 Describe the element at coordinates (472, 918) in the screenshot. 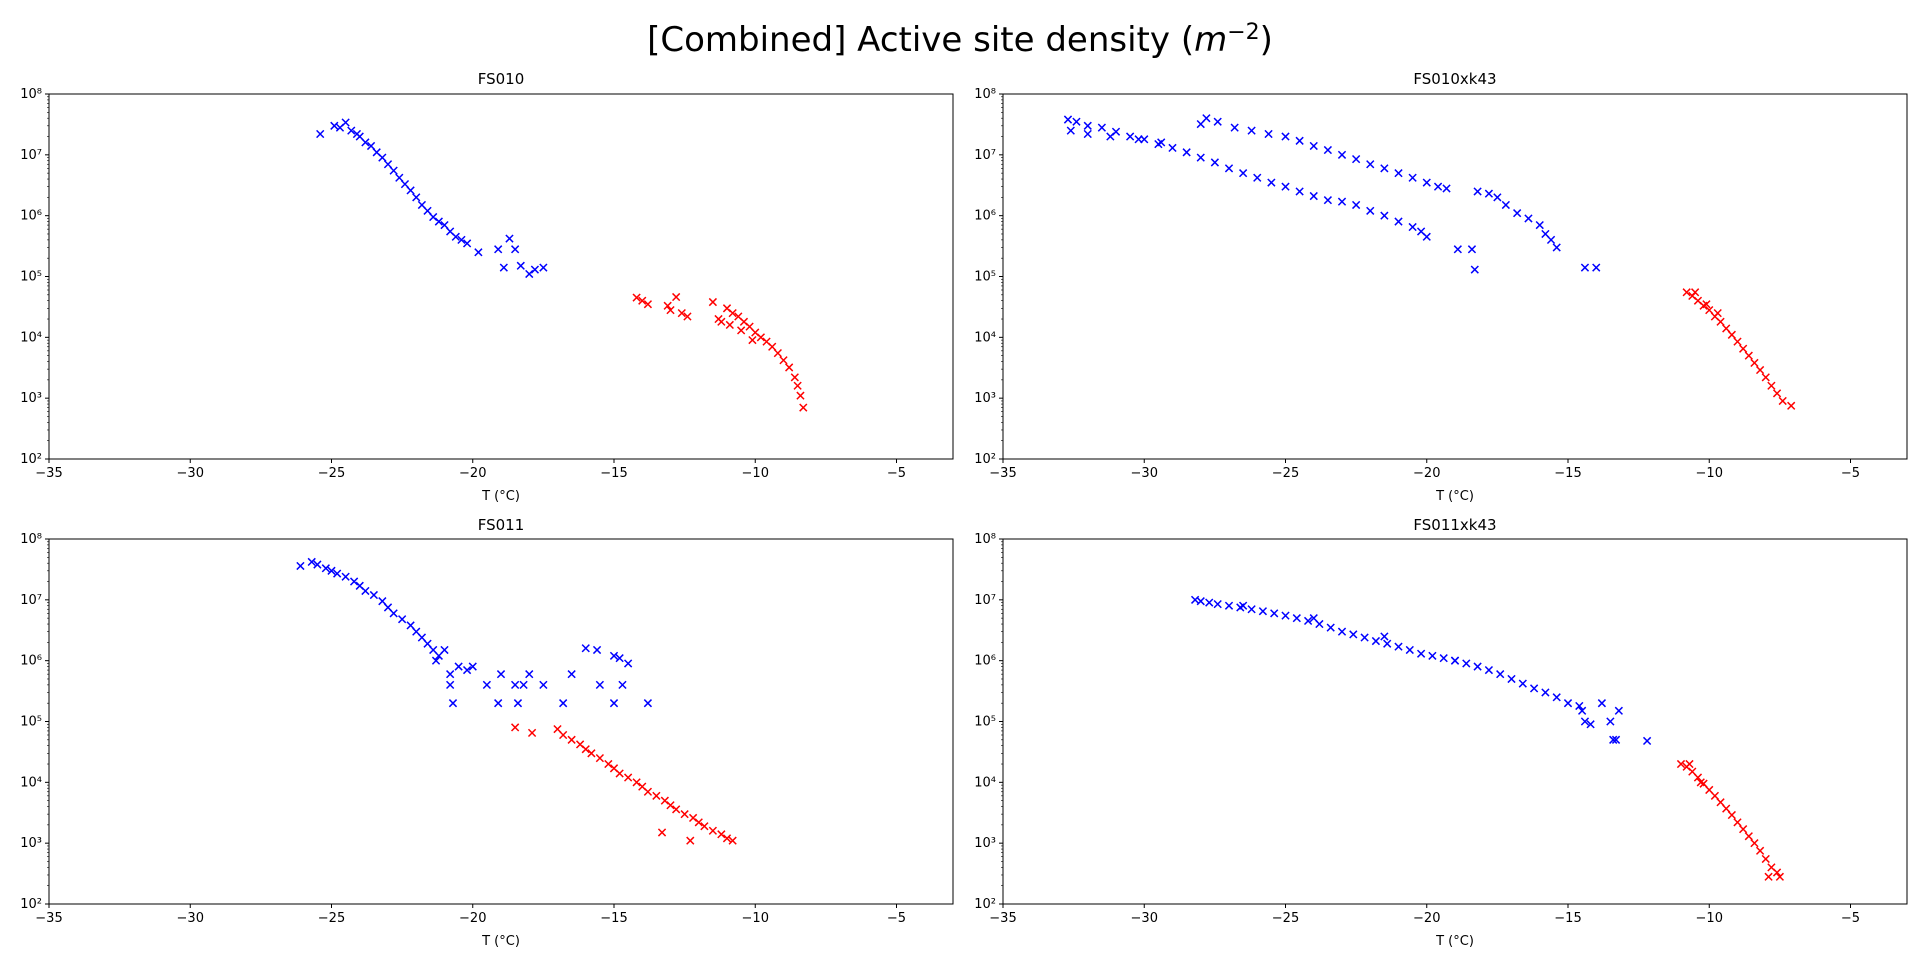

I see `x-tick-label: −20` at that location.